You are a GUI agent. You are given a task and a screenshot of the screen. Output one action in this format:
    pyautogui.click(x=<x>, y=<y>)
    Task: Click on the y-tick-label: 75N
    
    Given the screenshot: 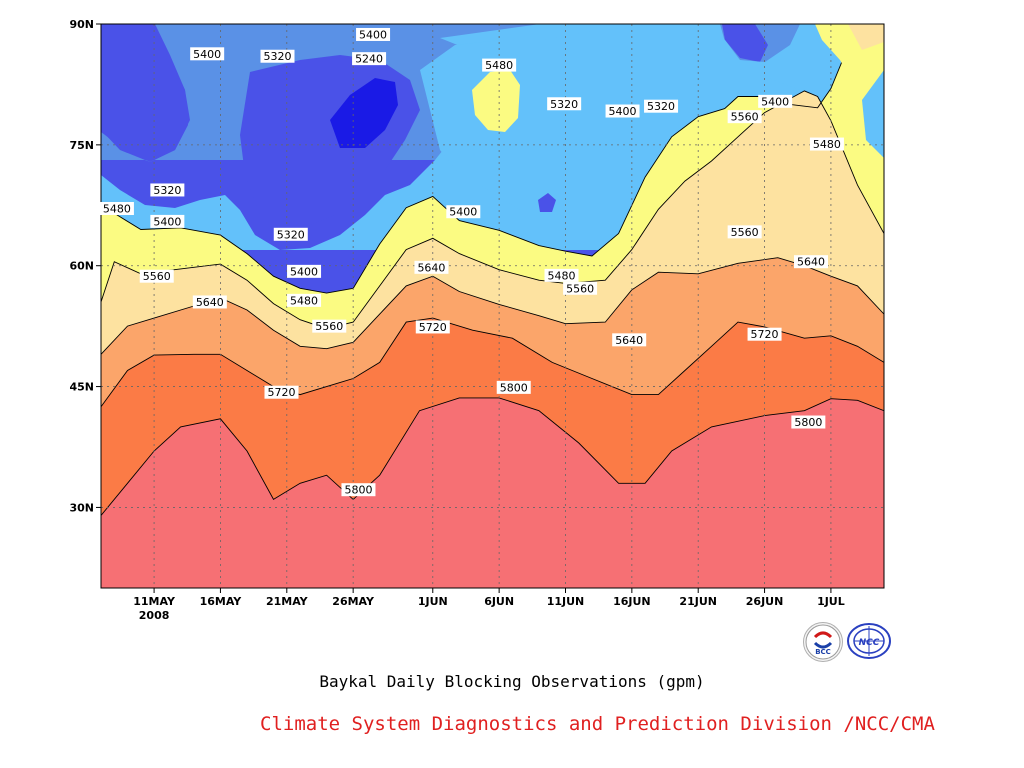 What is the action you would take?
    pyautogui.click(x=81, y=145)
    